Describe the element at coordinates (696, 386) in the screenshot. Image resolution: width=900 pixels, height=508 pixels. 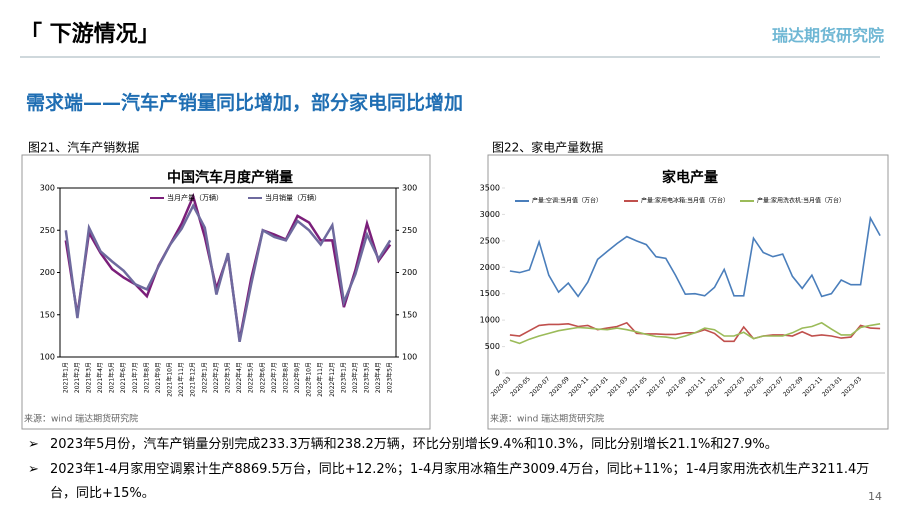
I see `x-tick-label: 2021-11` at that location.